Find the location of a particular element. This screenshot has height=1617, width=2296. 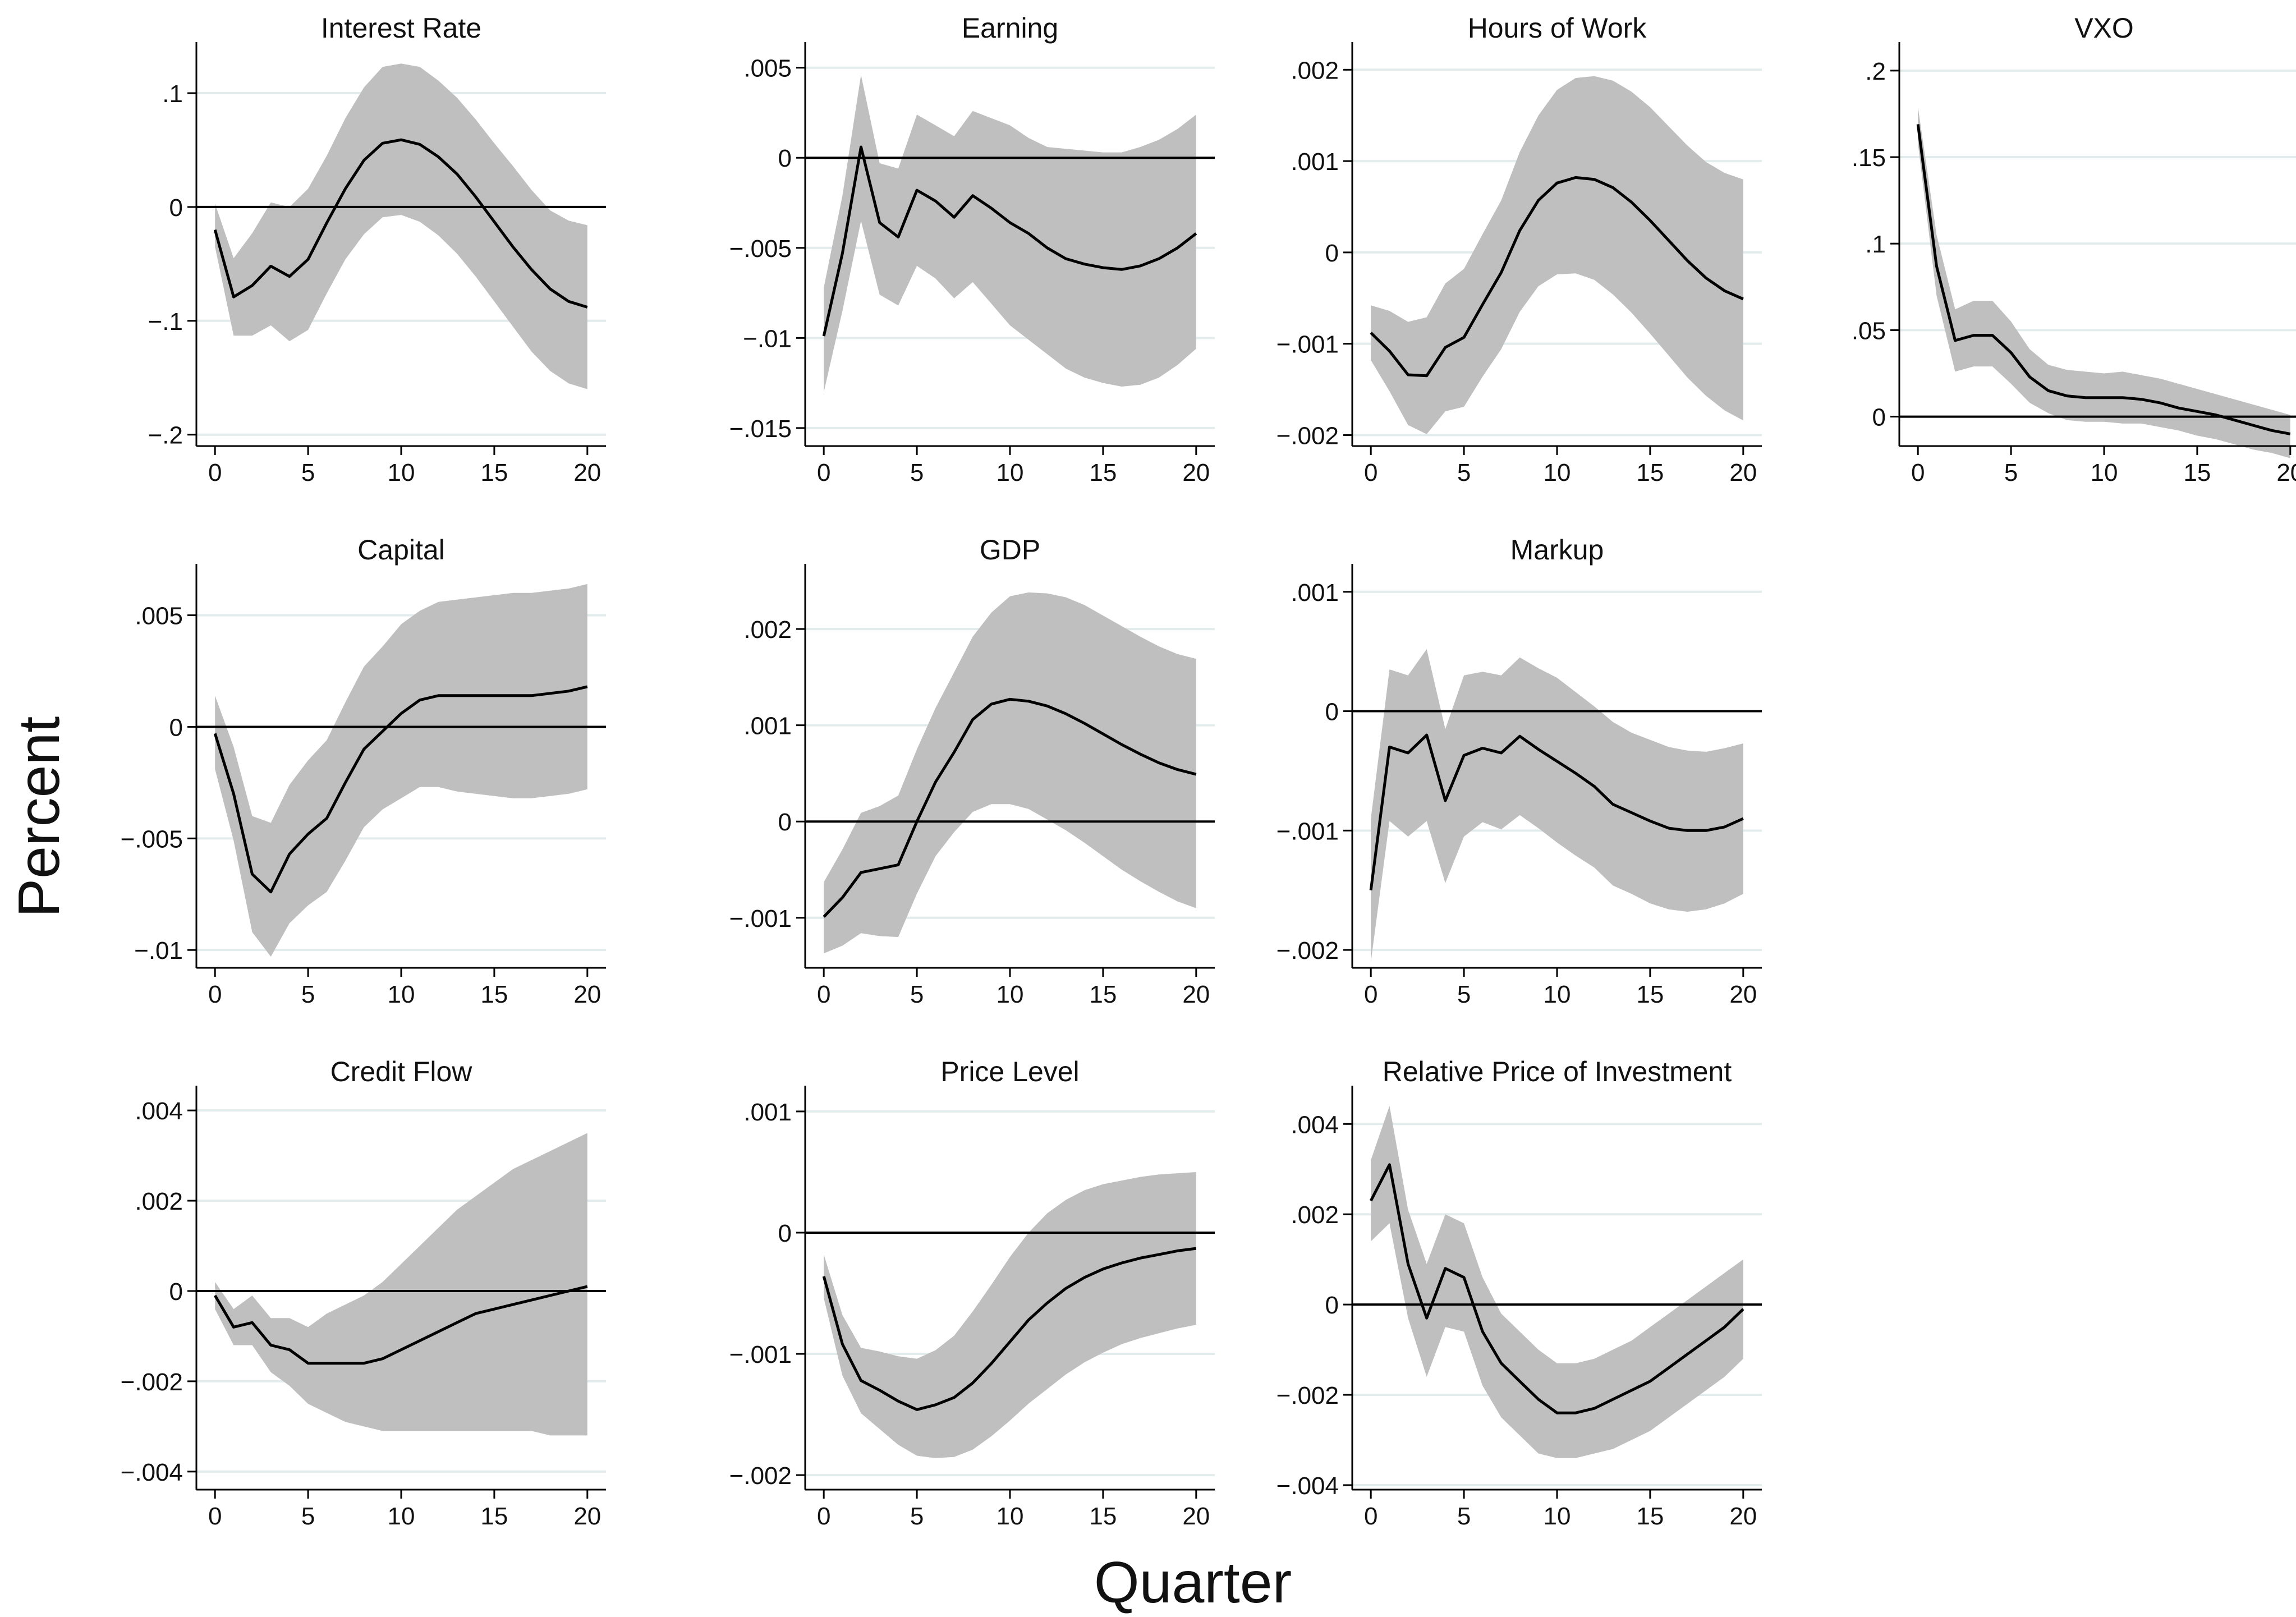

y-tick-label: −.1 is located at coordinates (165, 322).